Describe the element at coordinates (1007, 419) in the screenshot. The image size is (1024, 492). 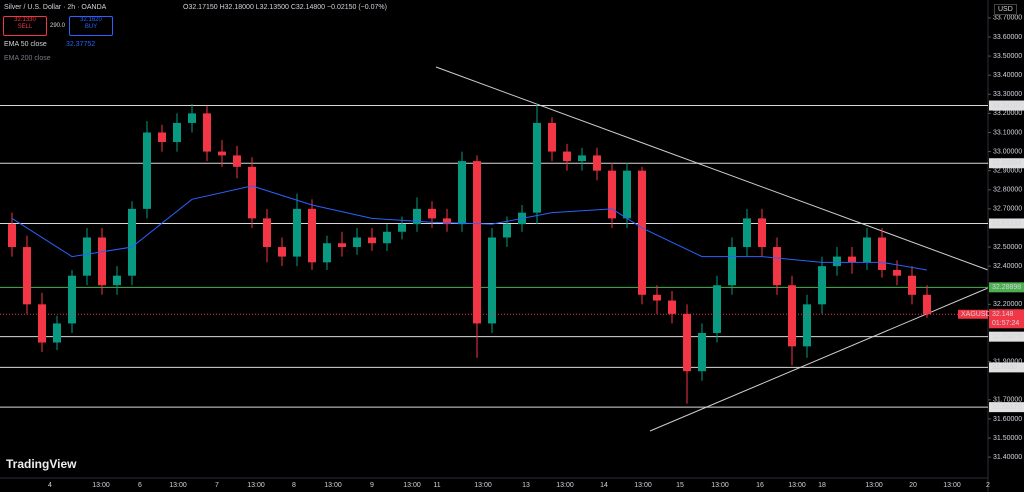
I see `y-tick-label: 31.60000` at that location.